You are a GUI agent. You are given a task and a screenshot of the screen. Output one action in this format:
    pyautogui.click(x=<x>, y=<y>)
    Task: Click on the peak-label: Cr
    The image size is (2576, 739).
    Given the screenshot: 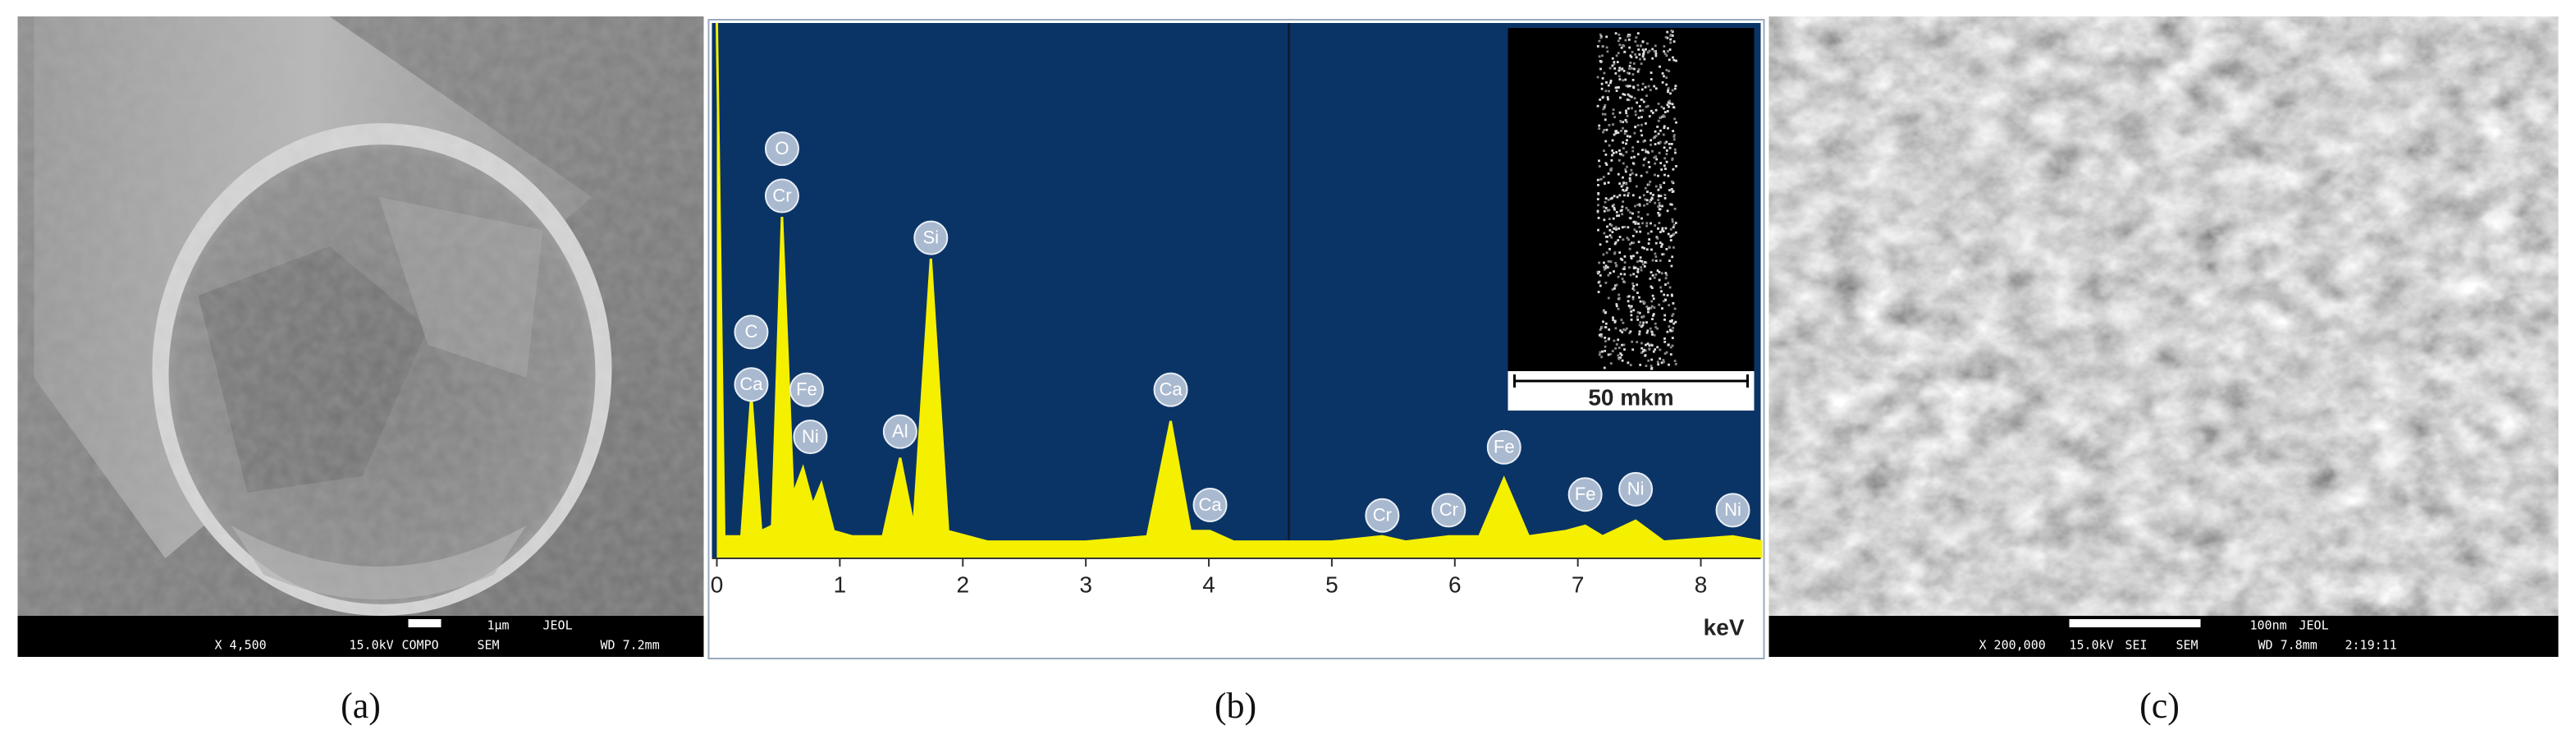 What is the action you would take?
    pyautogui.click(x=1382, y=515)
    